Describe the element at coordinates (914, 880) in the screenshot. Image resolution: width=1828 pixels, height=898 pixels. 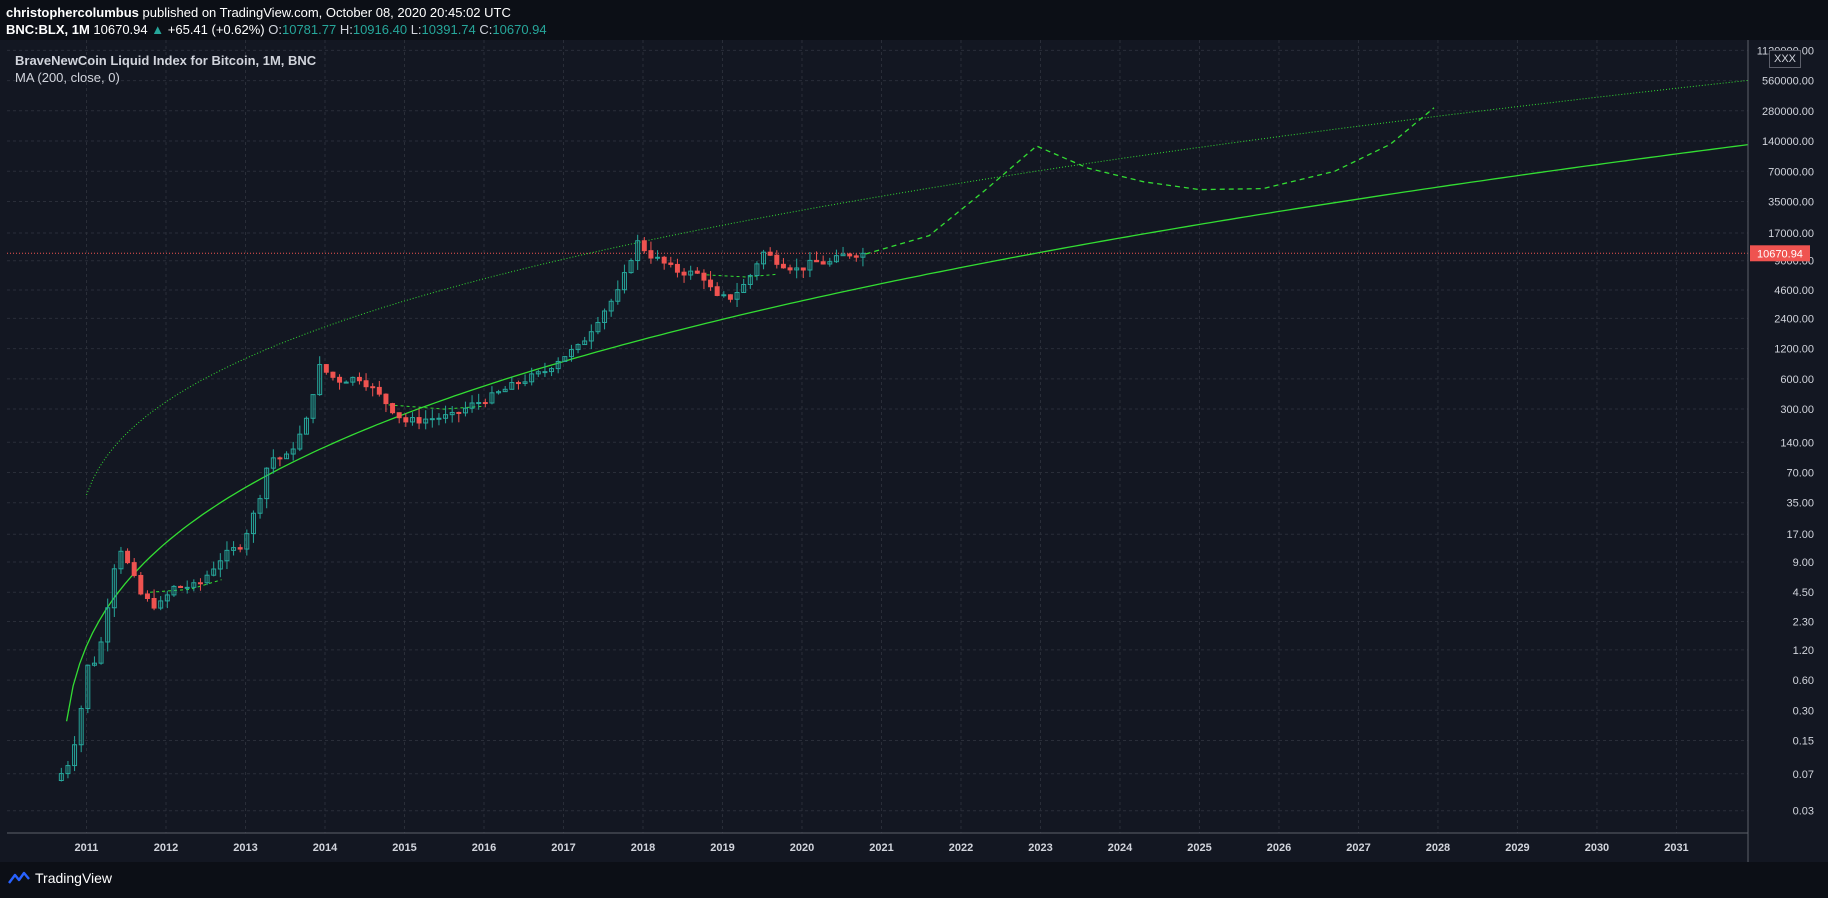
I see `chart-footer: TradingView` at that location.